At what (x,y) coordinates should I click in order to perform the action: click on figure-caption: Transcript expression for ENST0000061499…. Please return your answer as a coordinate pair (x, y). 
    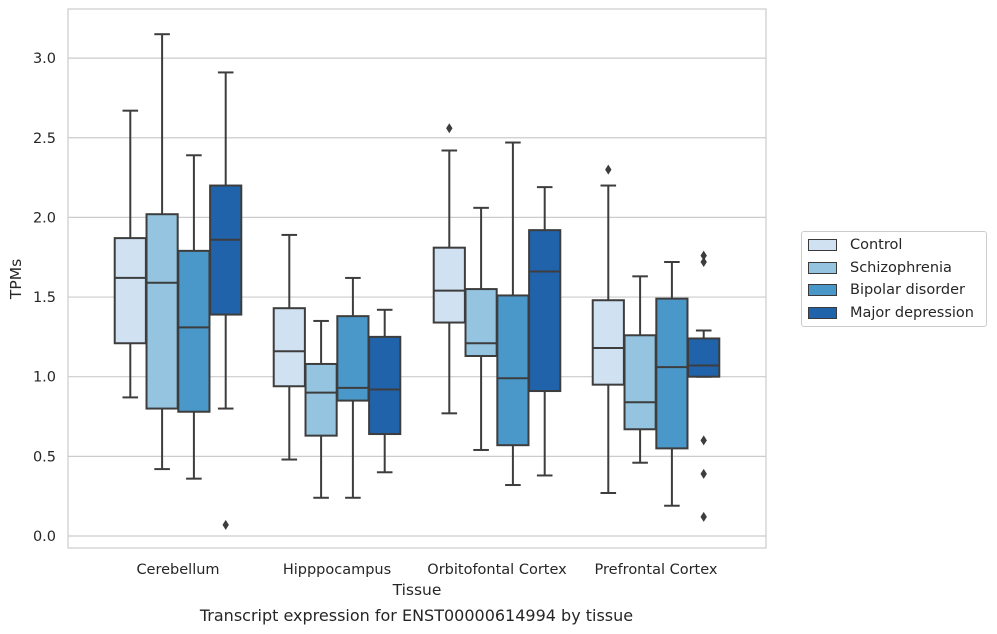
    Looking at the image, I should click on (416, 615).